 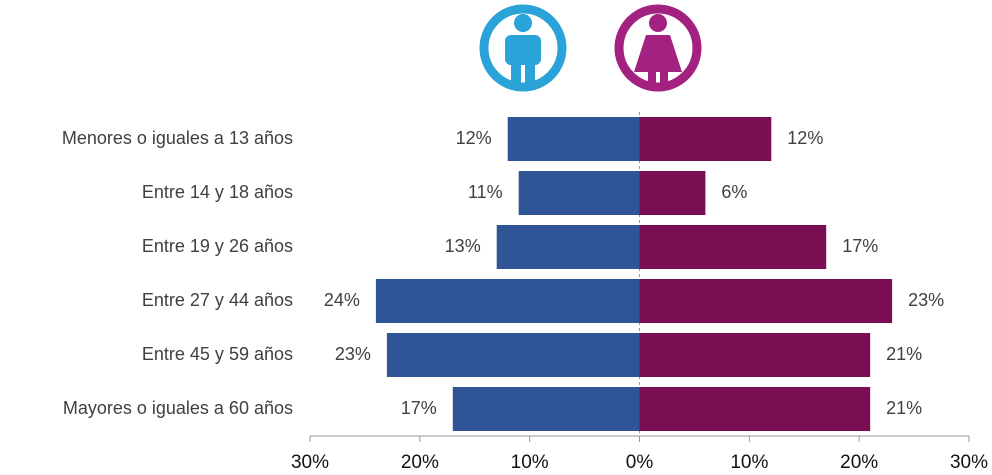 What do you see at coordinates (217, 354) in the screenshot?
I see `category-label: Entre 45 y 59 años` at bounding box center [217, 354].